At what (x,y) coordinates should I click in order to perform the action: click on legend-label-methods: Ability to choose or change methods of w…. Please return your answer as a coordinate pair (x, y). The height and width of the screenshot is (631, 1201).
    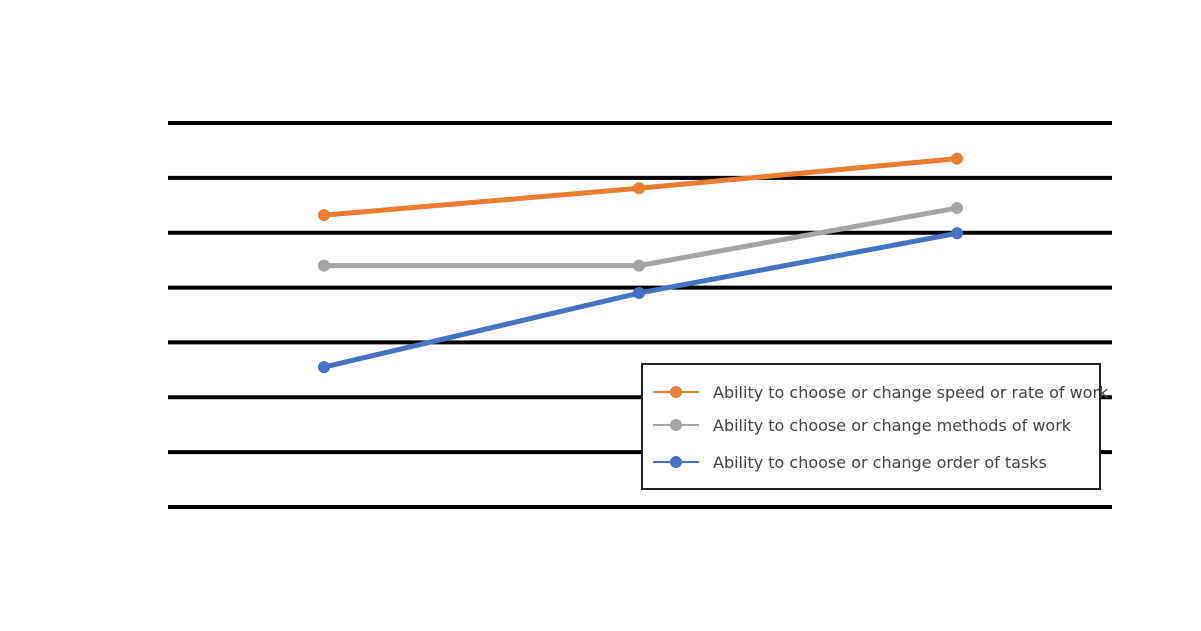
    Looking at the image, I should click on (892, 425).